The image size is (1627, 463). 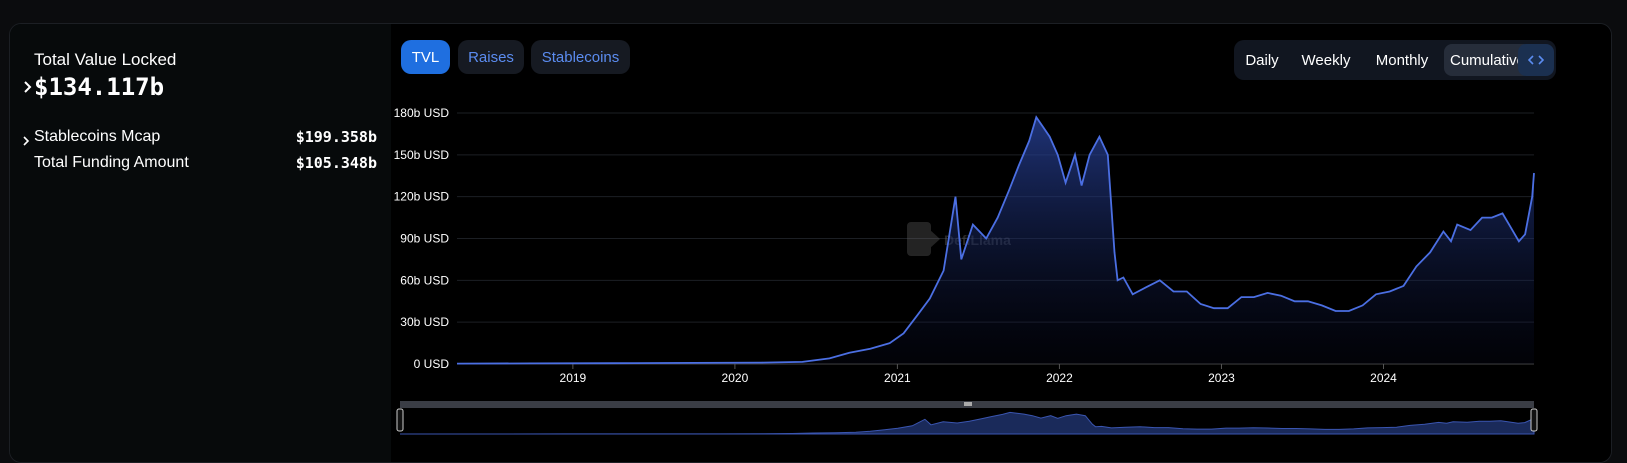 What do you see at coordinates (97, 136) in the screenshot?
I see `stablecoins-mcap-label: Stablecoins Mcap` at bounding box center [97, 136].